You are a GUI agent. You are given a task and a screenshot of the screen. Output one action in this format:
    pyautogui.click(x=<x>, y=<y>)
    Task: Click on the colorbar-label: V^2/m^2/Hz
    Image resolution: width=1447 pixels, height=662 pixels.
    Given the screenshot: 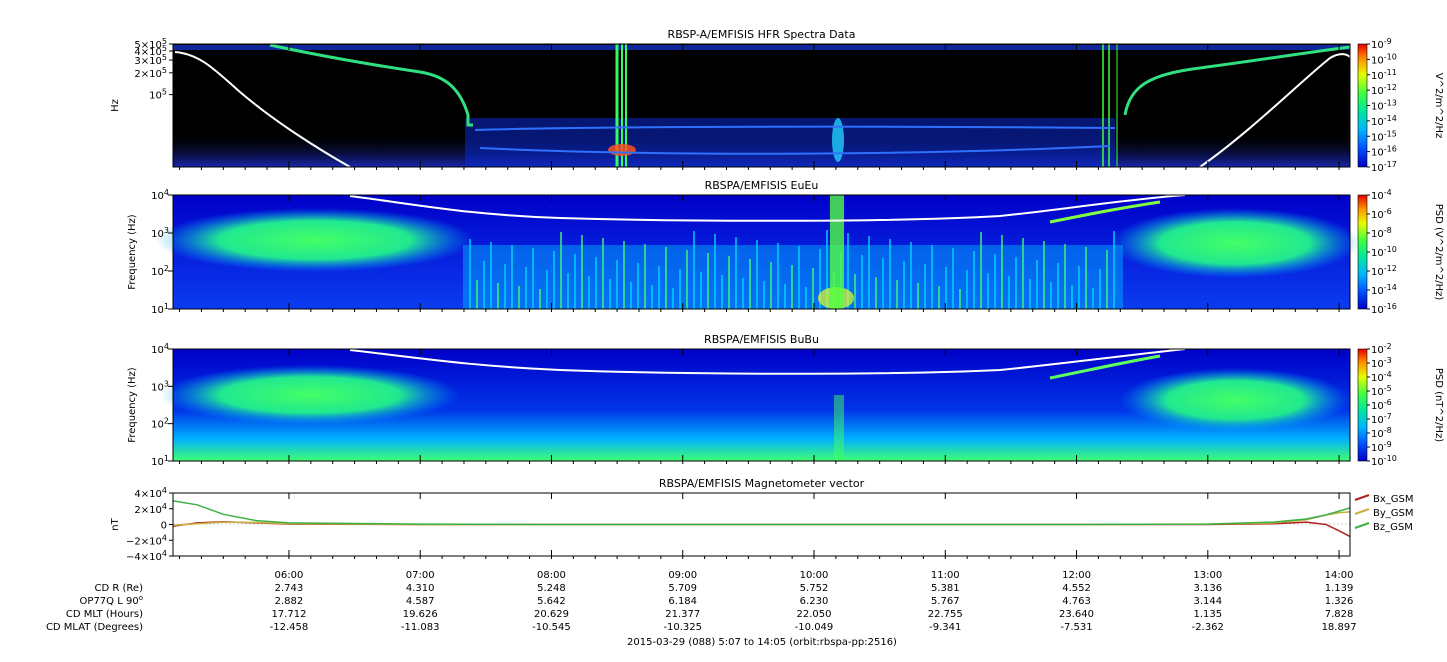 What is the action you would take?
    pyautogui.click(x=1438, y=106)
    